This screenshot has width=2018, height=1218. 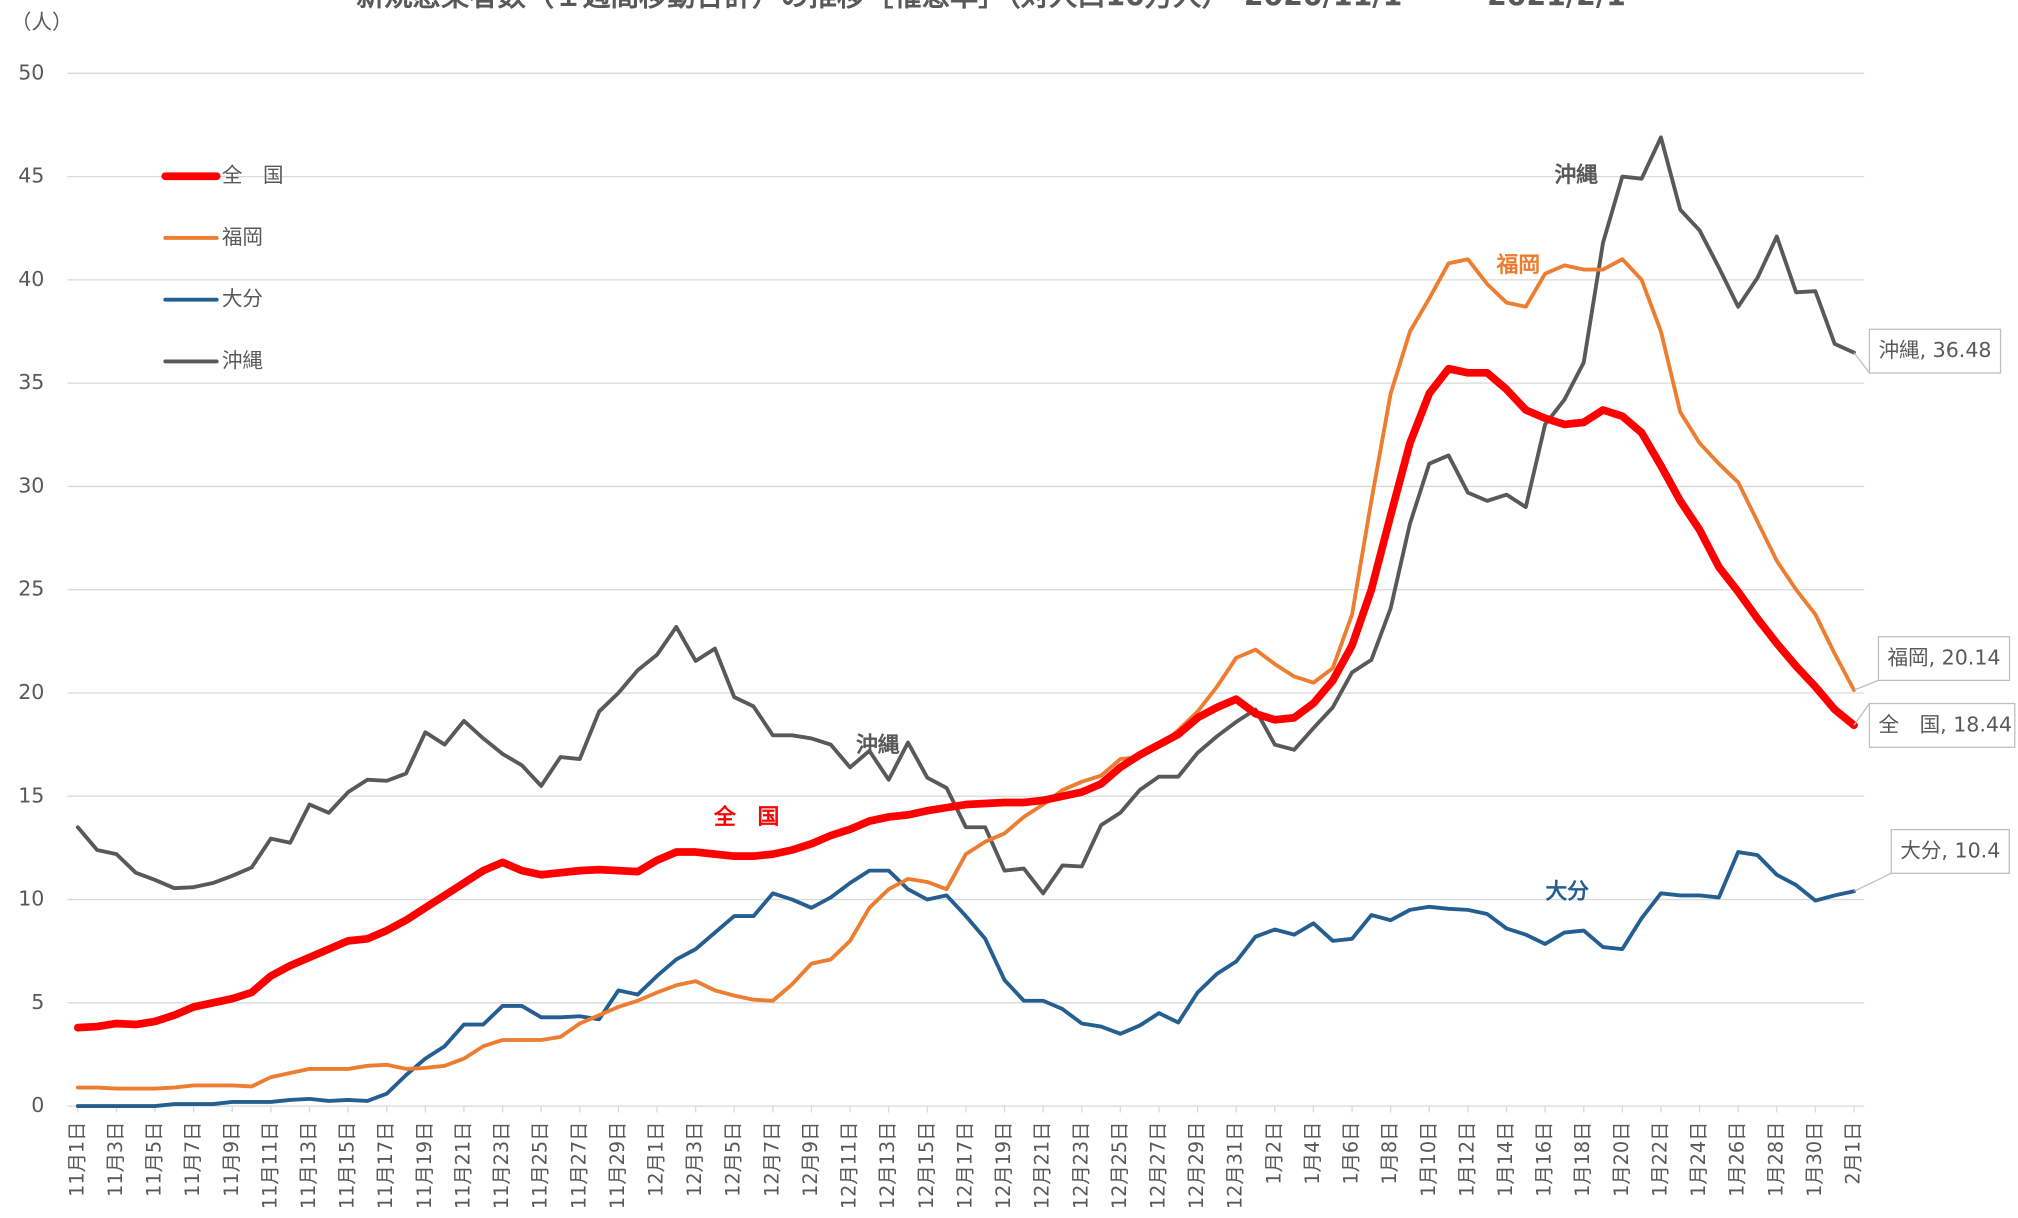 What do you see at coordinates (1119, 1166) in the screenshot?
I see `x-tick-label: 12月25日` at bounding box center [1119, 1166].